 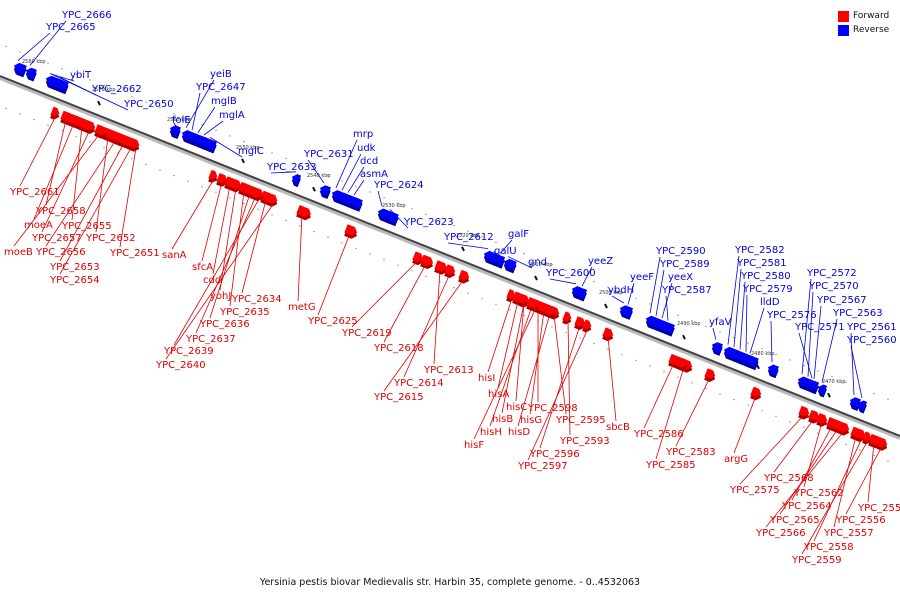 What do you see at coordinates (818, 493) in the screenshot?
I see `forward-gene-label: YPC_2562` at bounding box center [818, 493].